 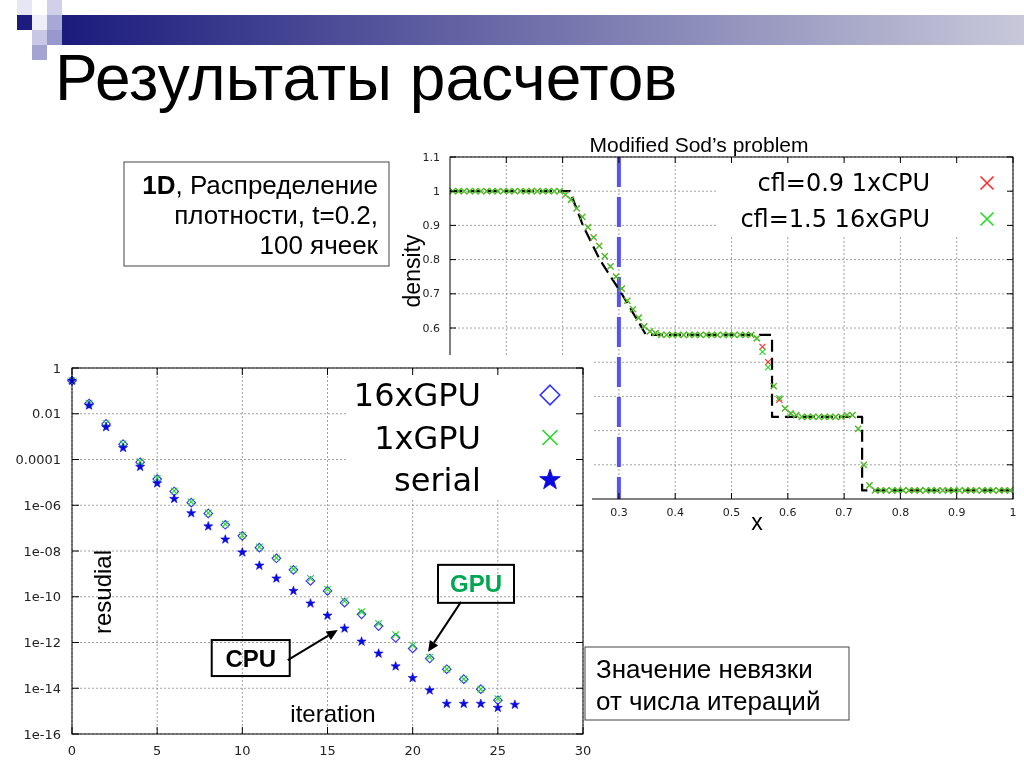 I want to click on y-tick-label: 1e-10, so click(x=42, y=597).